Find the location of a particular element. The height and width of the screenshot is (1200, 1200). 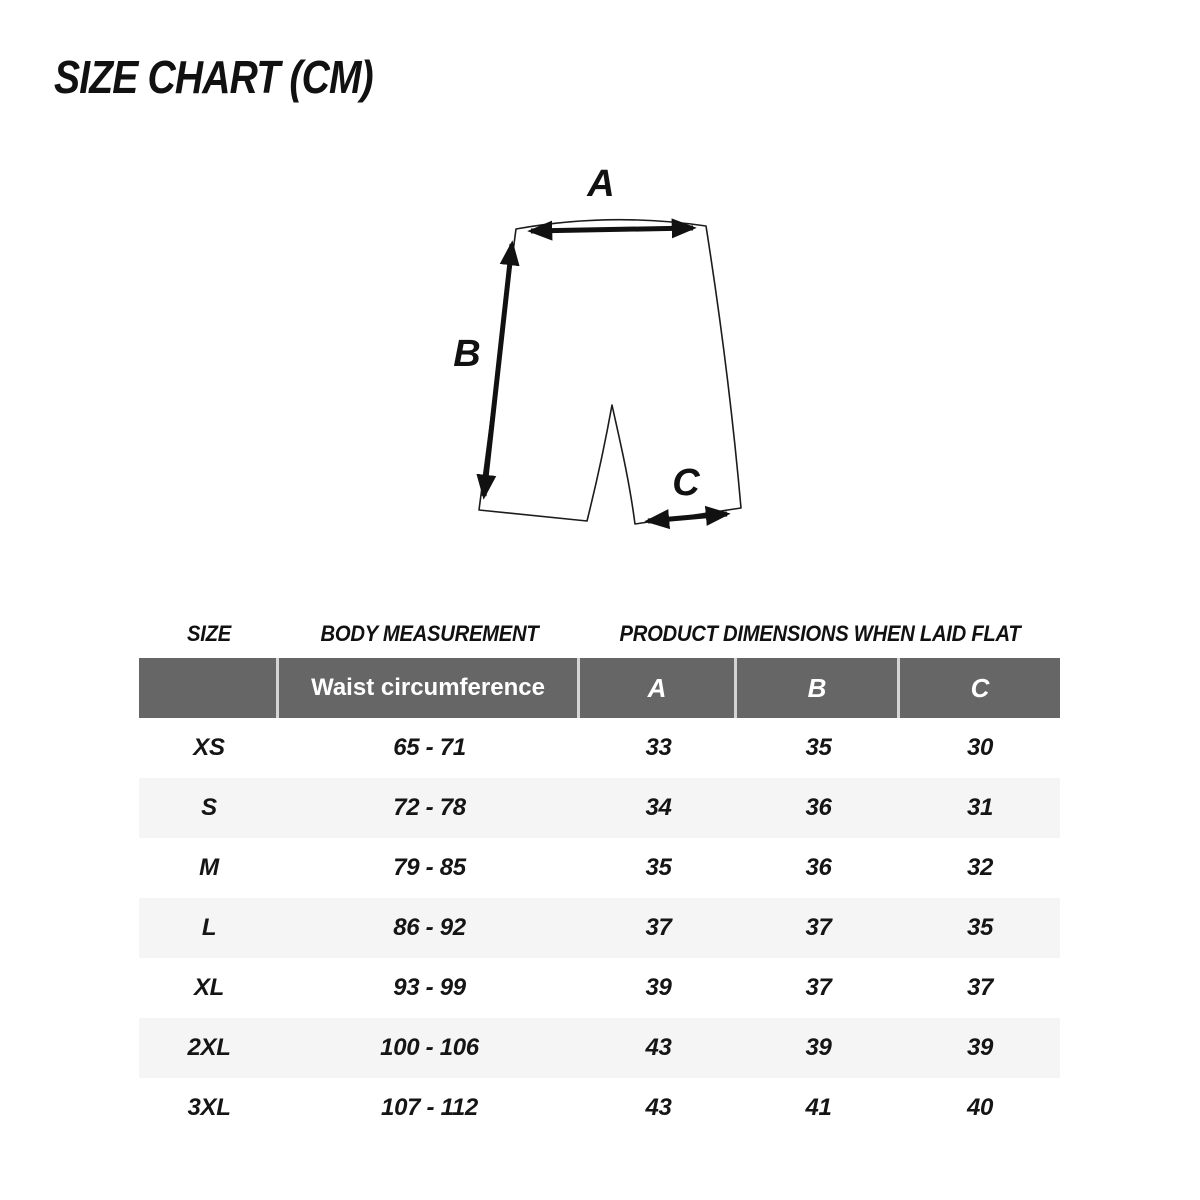

group-header-product-dimensions: PRODUCT DIMENSIONS WHEN LAID FLAT is located at coordinates (820, 633).